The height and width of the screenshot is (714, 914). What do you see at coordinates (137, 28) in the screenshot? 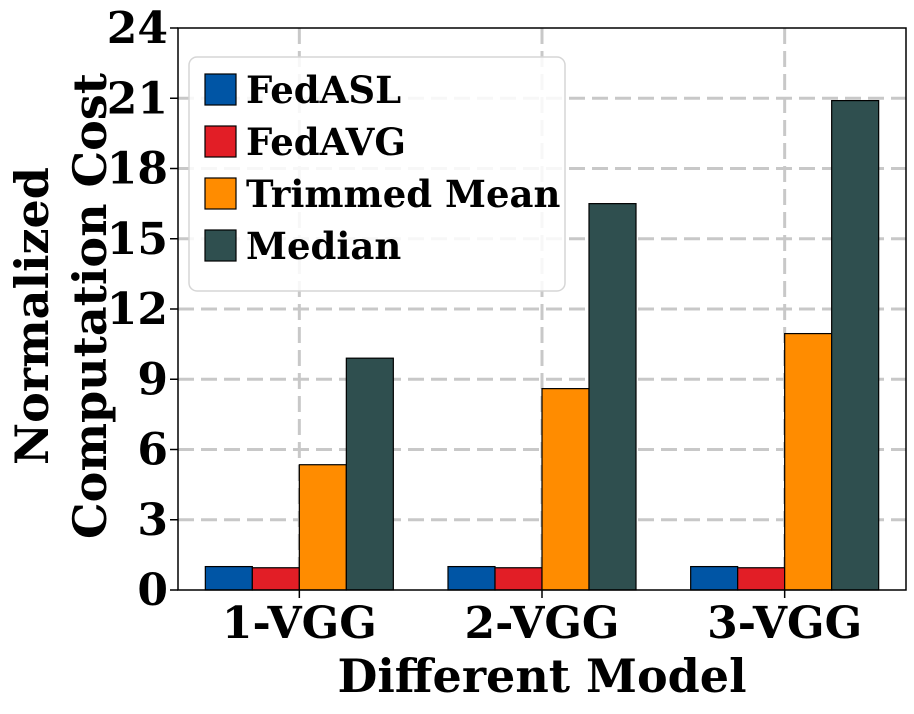
I see `y-tick-label: 24` at bounding box center [137, 28].